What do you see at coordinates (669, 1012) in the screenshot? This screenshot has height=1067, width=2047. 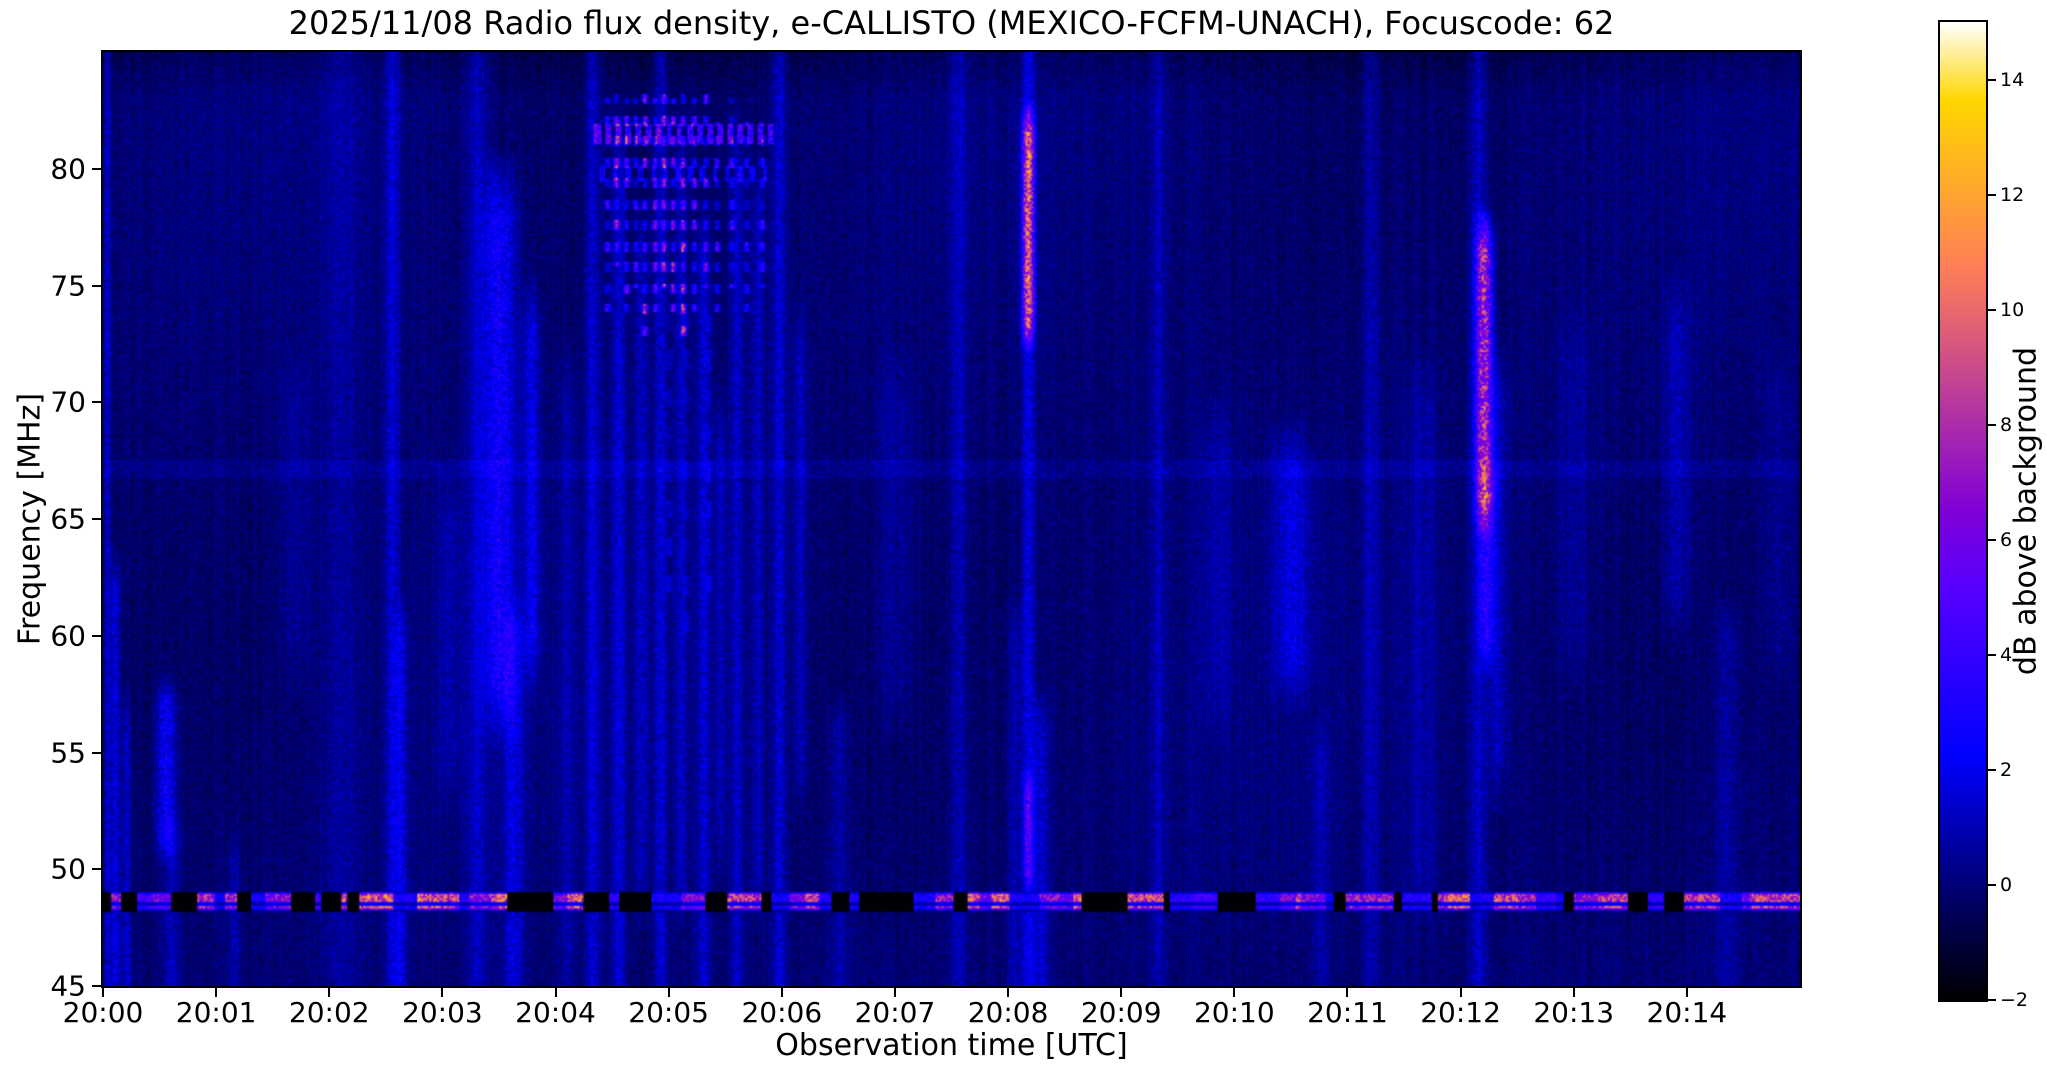 I see `x-tick-label: 20:05` at bounding box center [669, 1012].